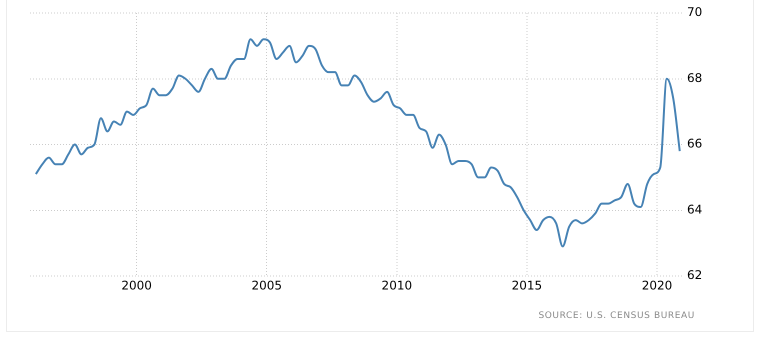  What do you see at coordinates (694, 12) in the screenshot?
I see `y-tick-label: 70` at bounding box center [694, 12].